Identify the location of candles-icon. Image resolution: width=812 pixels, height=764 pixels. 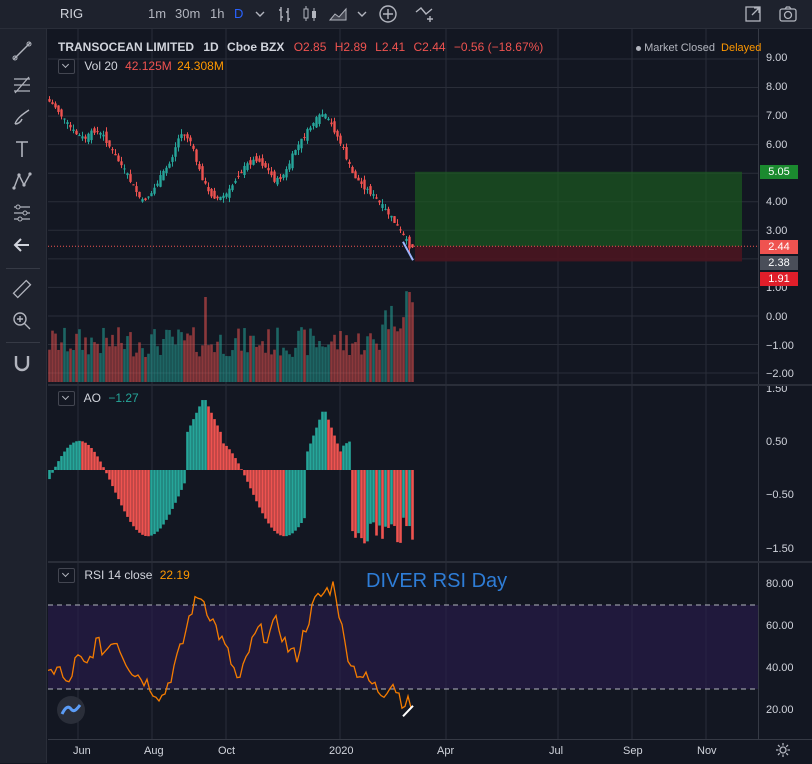
(310, 14).